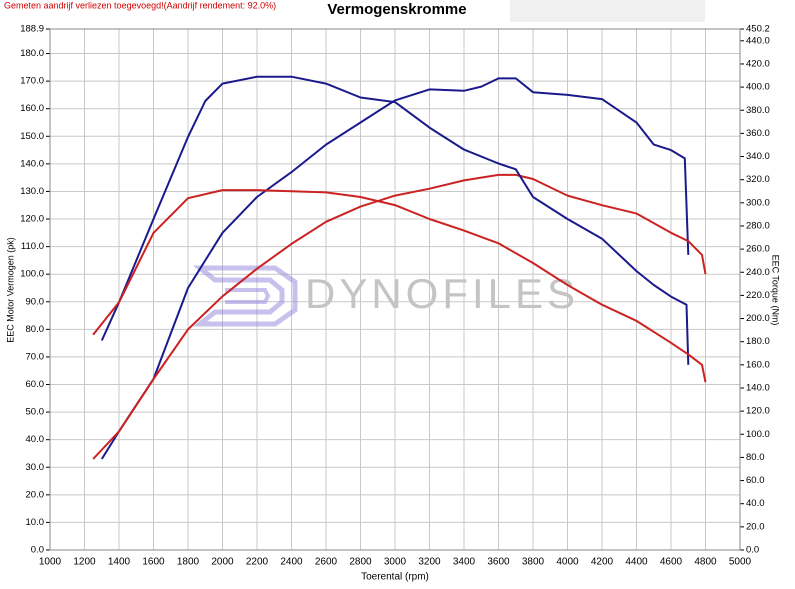 Image resolution: width=795 pixels, height=589 pixels. I want to click on y2-tick-label: 300.0, so click(758, 202).